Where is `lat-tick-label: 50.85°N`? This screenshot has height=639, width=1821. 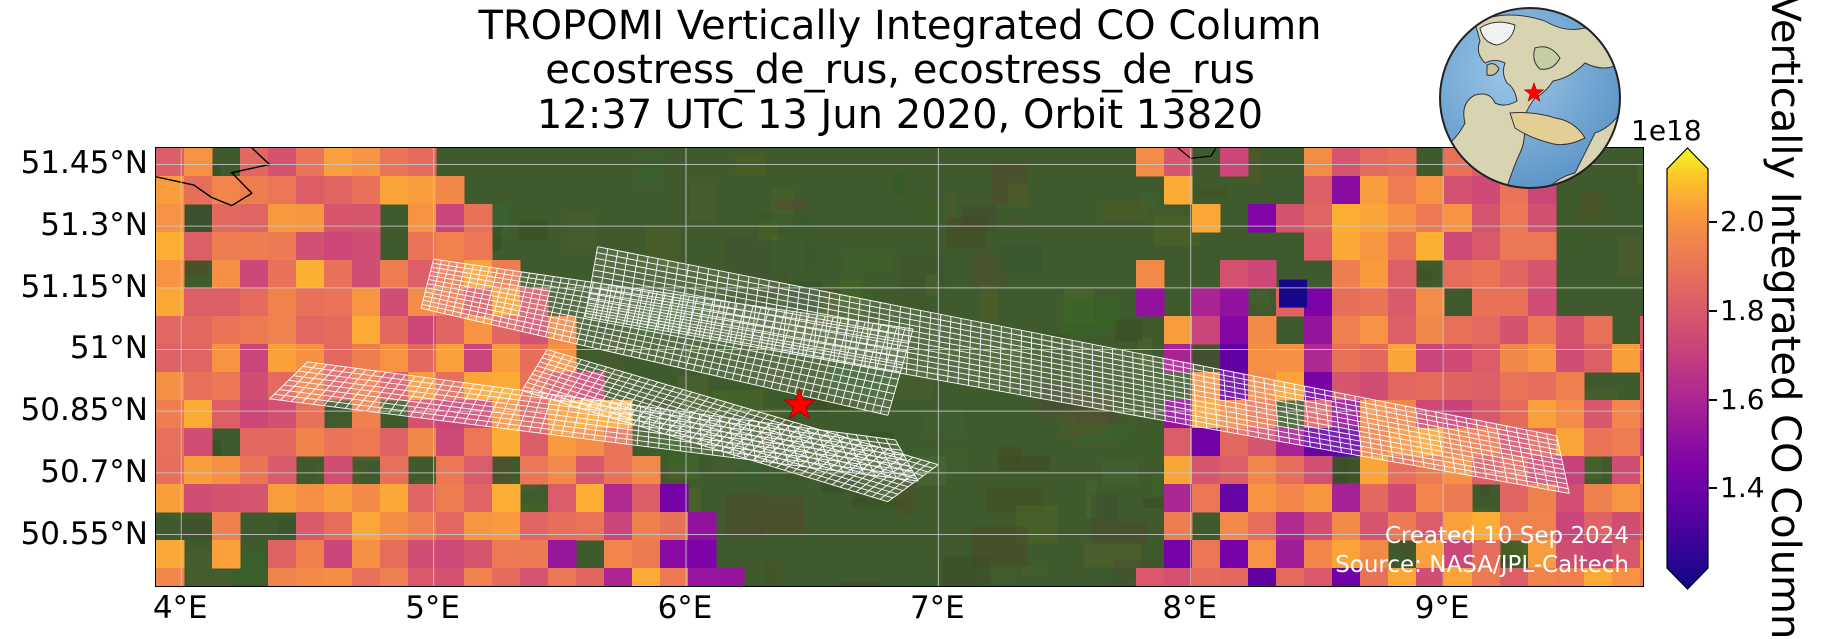 lat-tick-label: 50.85°N is located at coordinates (74, 410).